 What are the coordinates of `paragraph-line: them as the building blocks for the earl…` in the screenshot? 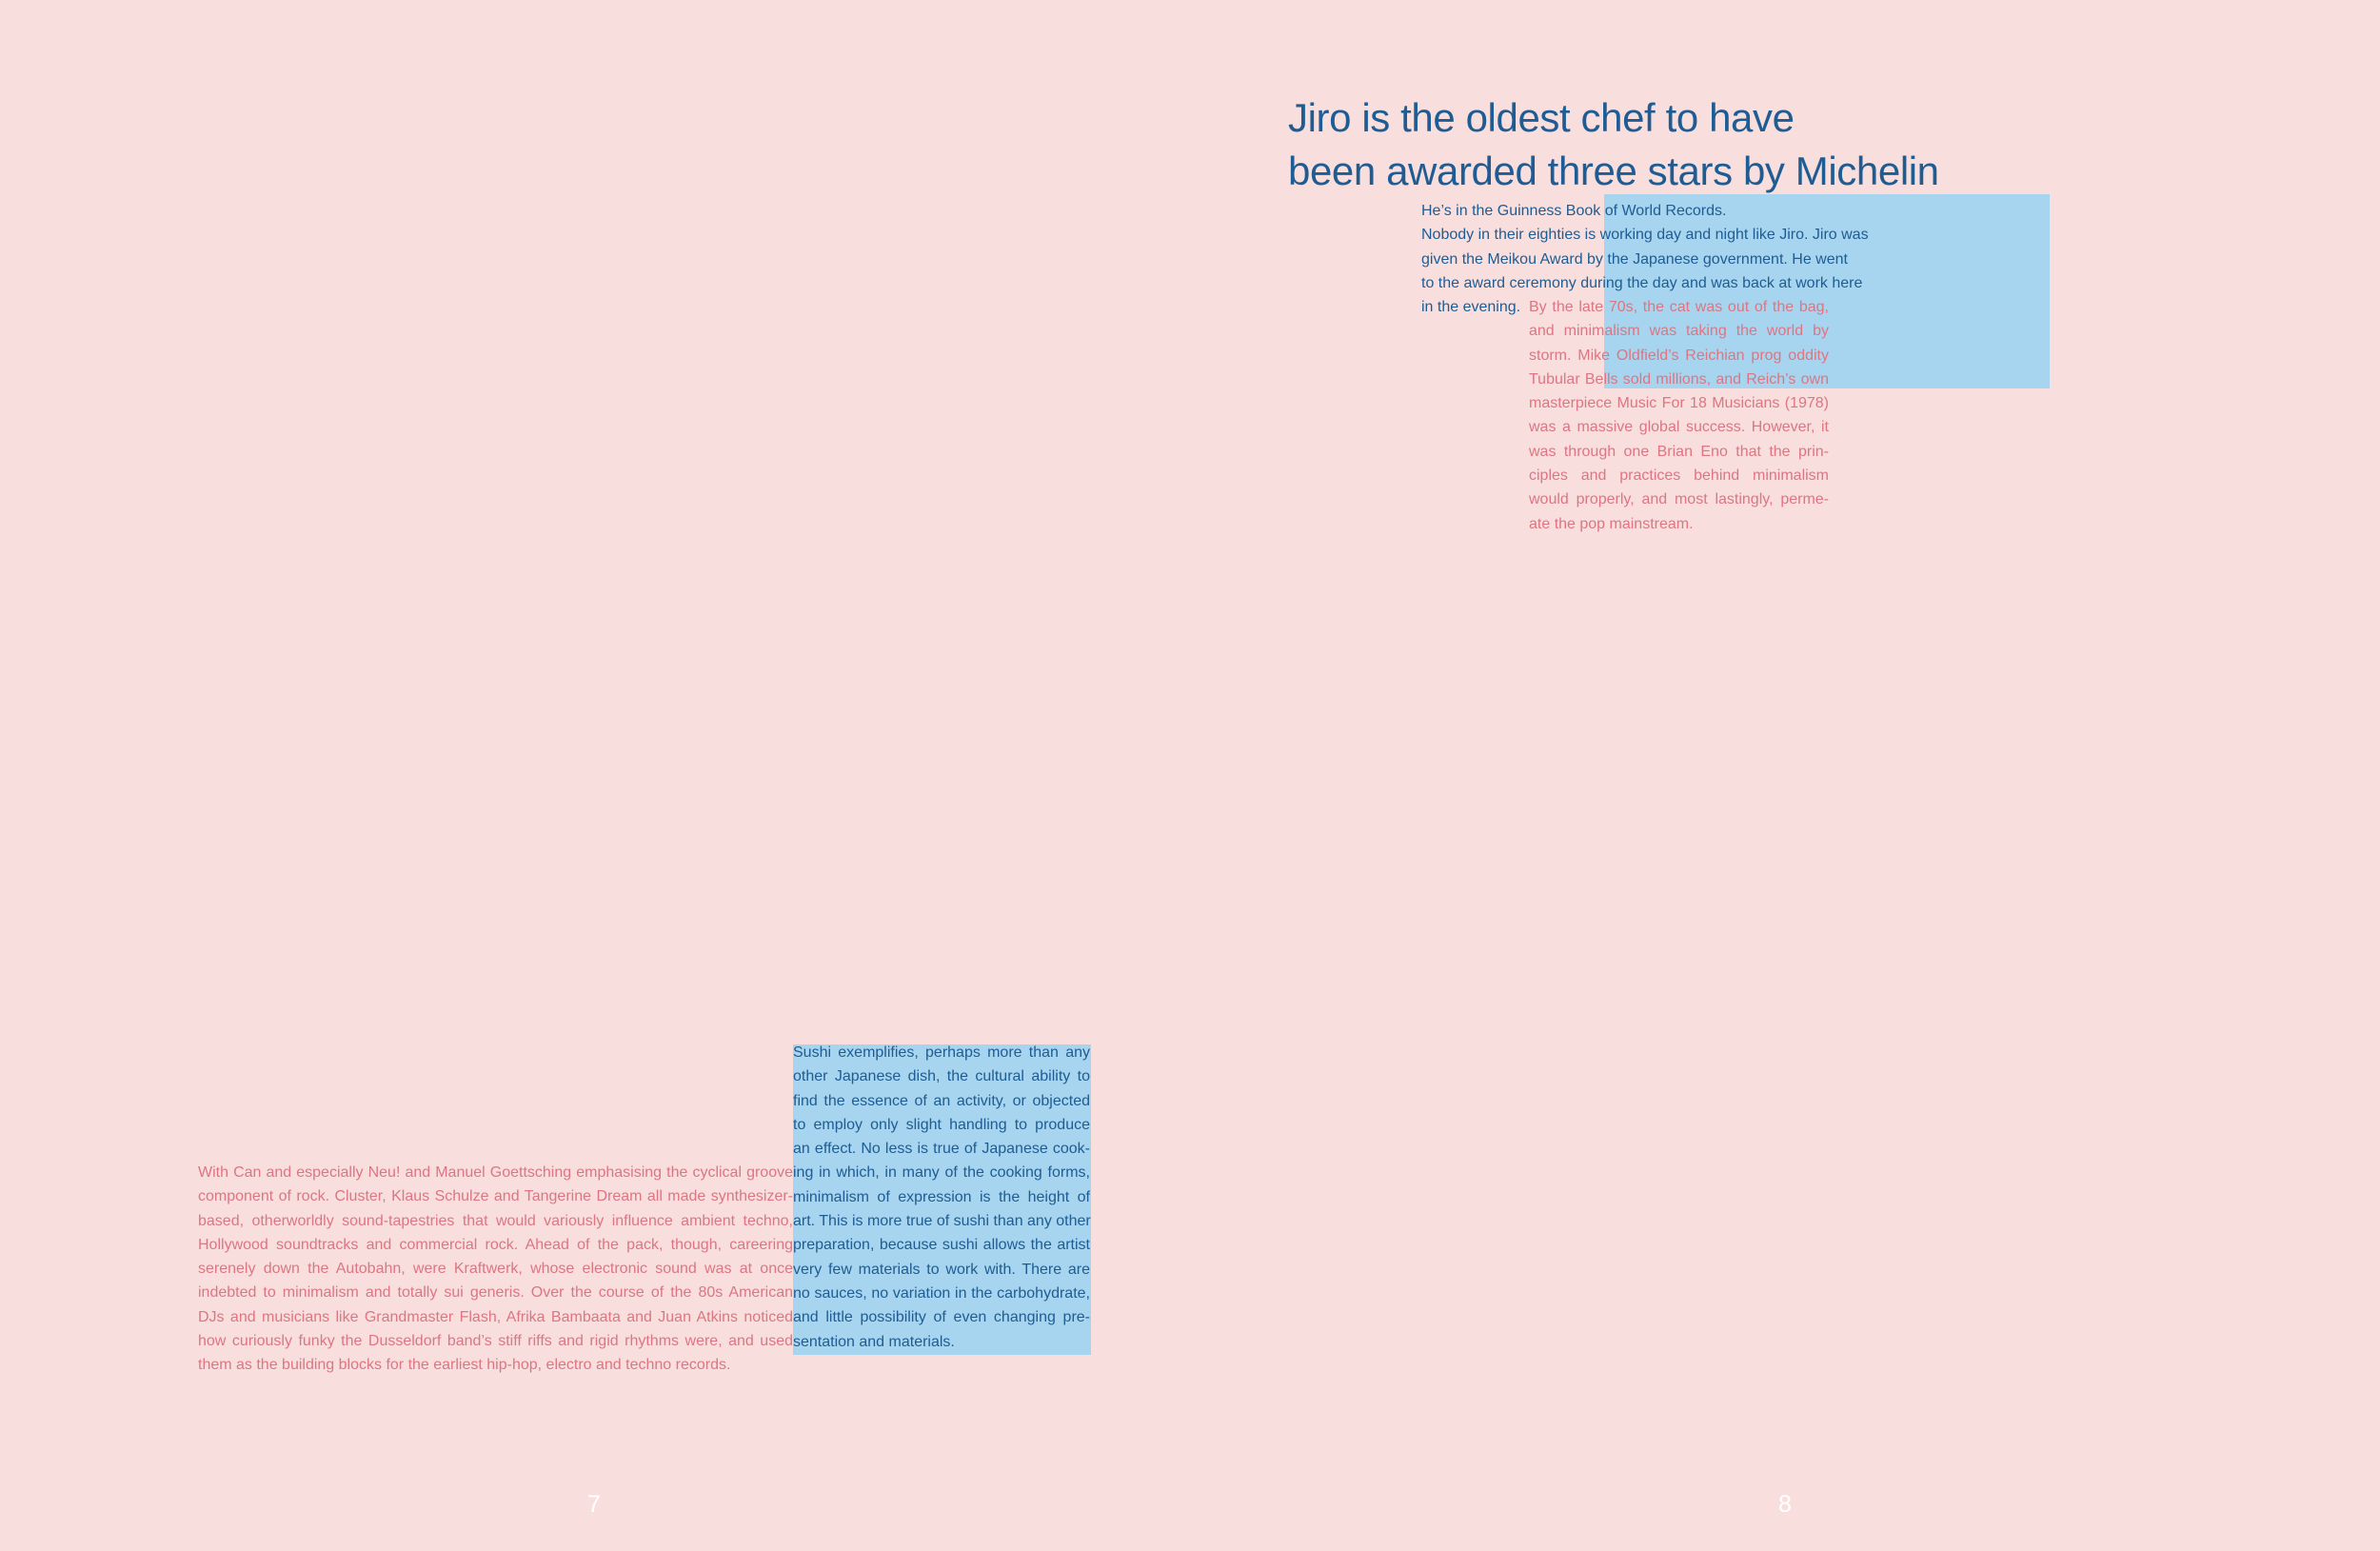 It's located at (464, 1365).